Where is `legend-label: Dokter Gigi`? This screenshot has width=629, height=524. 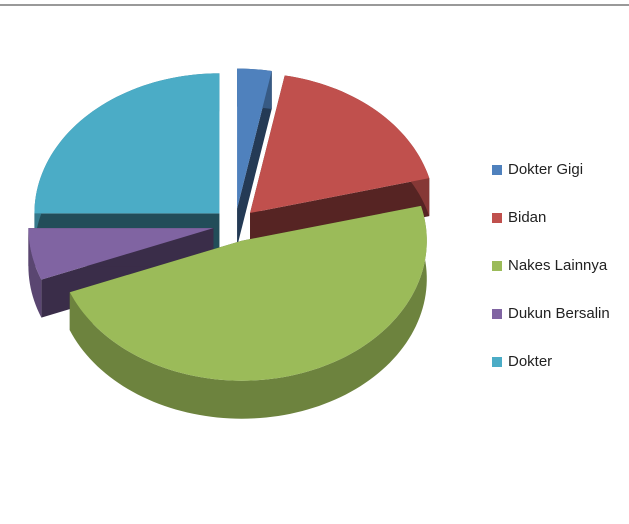 legend-label: Dokter Gigi is located at coordinates (545, 169).